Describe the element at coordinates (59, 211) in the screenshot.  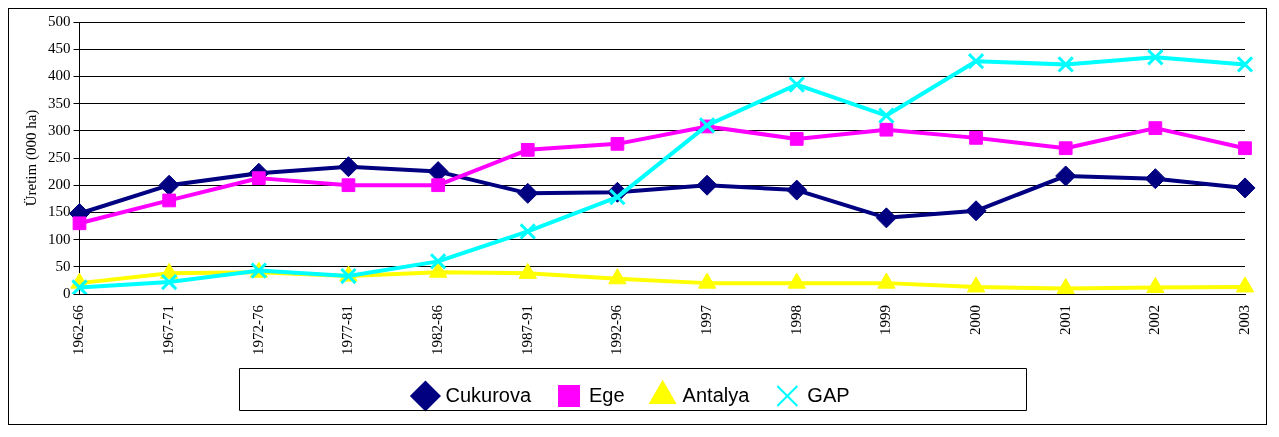
I see `y-tick-label: 150` at that location.